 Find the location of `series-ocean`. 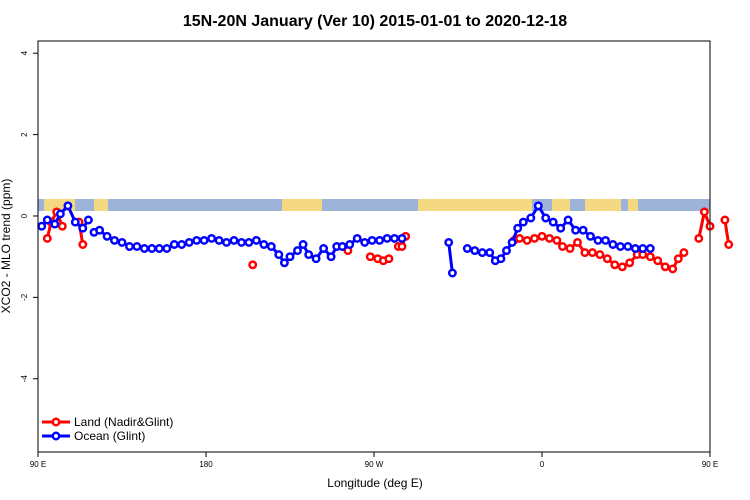

series-ocean is located at coordinates (346, 239).